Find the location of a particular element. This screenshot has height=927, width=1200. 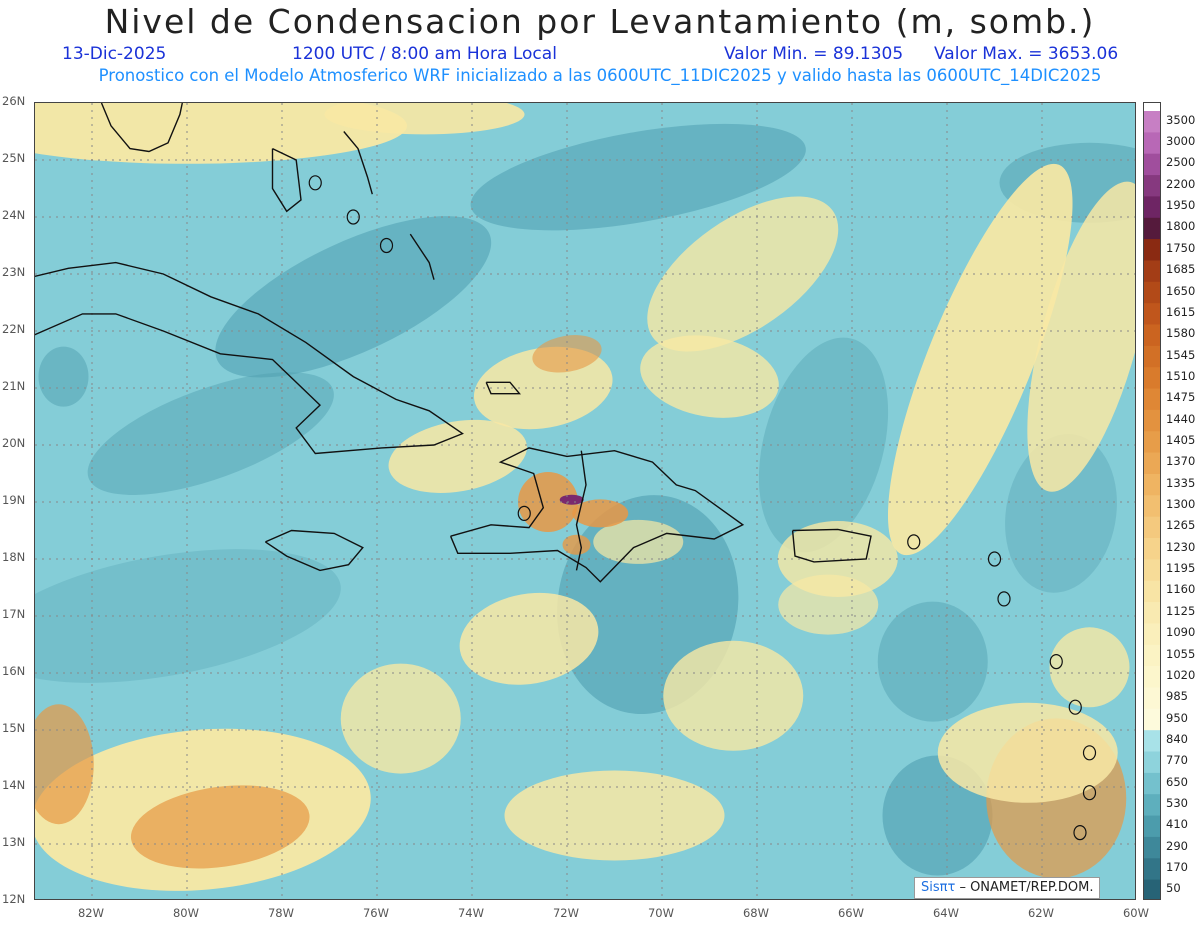

credit-badge: Sisπτ – ONAMET/REP.DOM. is located at coordinates (1007, 888).